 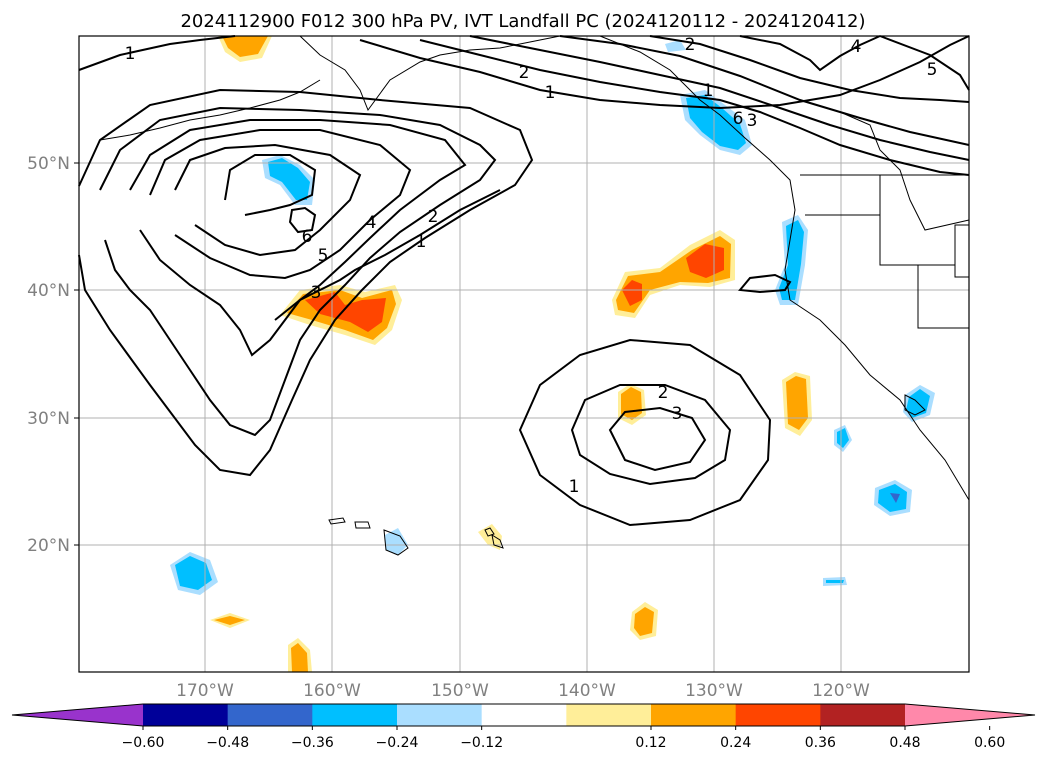 What do you see at coordinates (48, 419) in the screenshot?
I see `lat-tick-label: 30°N` at bounding box center [48, 419].